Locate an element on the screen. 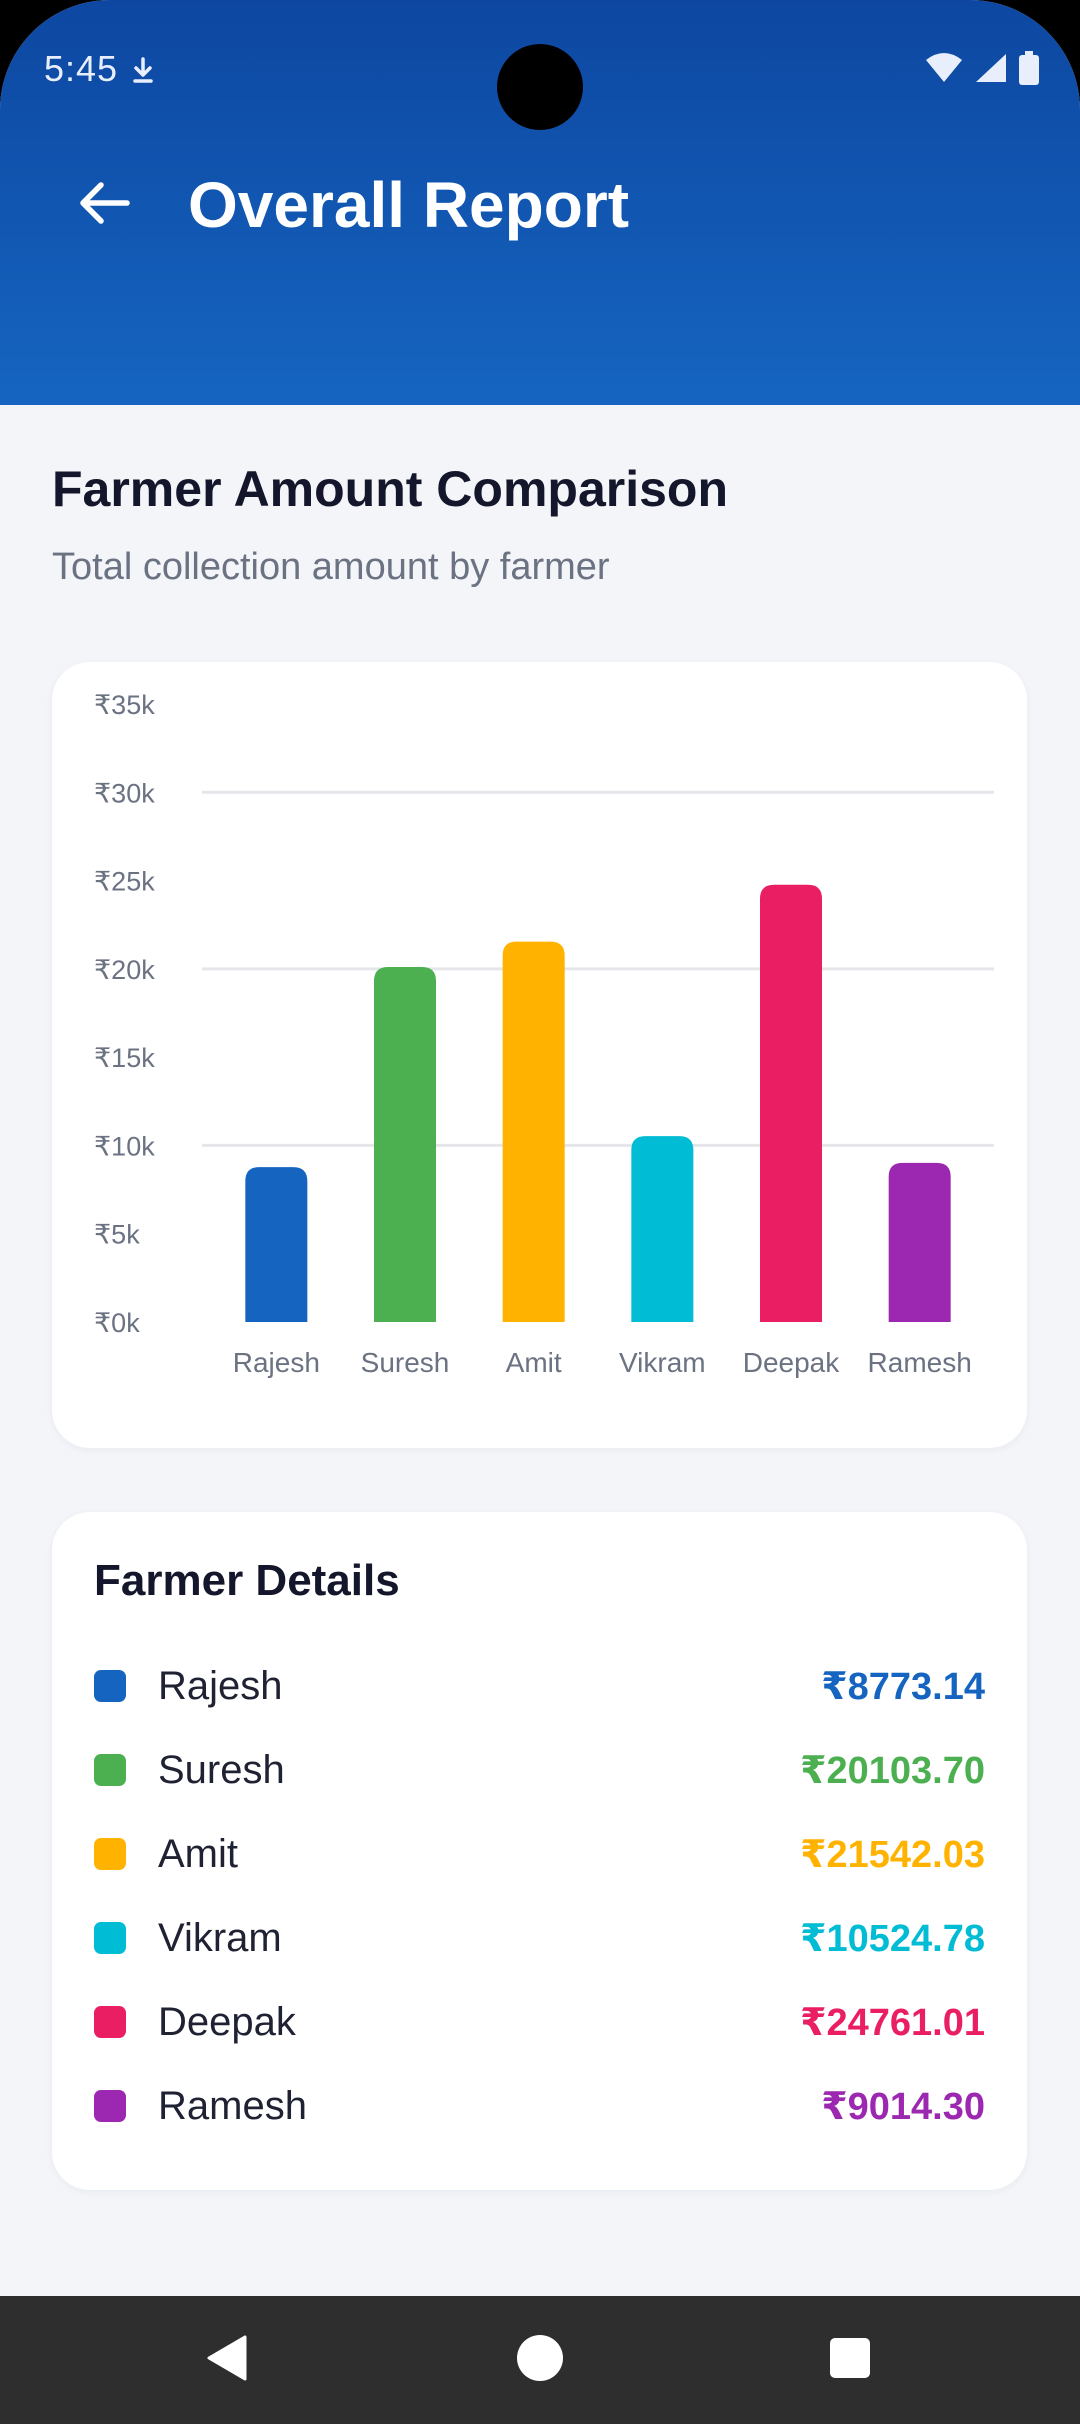 The width and height of the screenshot is (1080, 2424). signal-icon is located at coordinates (991, 70).